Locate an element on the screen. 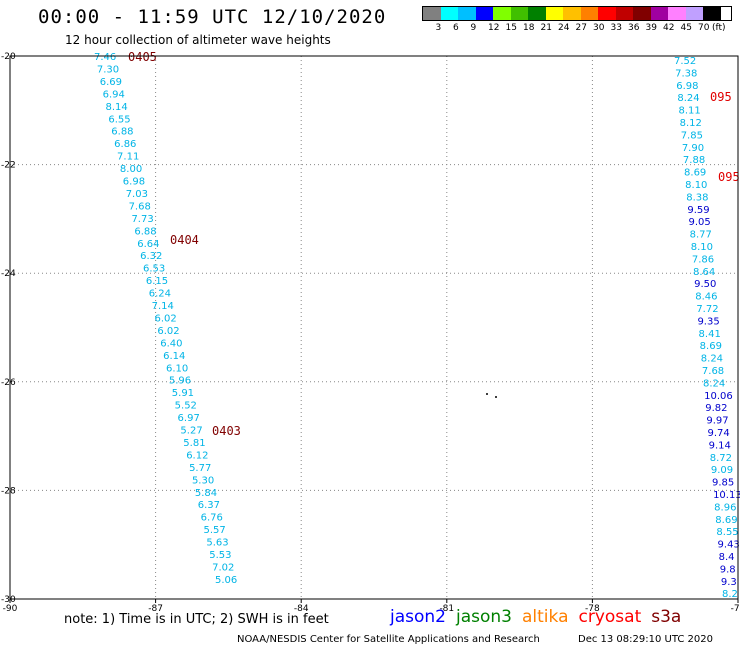 The width and height of the screenshot is (740, 650). lon-tick-label: -90 is located at coordinates (10, 609).